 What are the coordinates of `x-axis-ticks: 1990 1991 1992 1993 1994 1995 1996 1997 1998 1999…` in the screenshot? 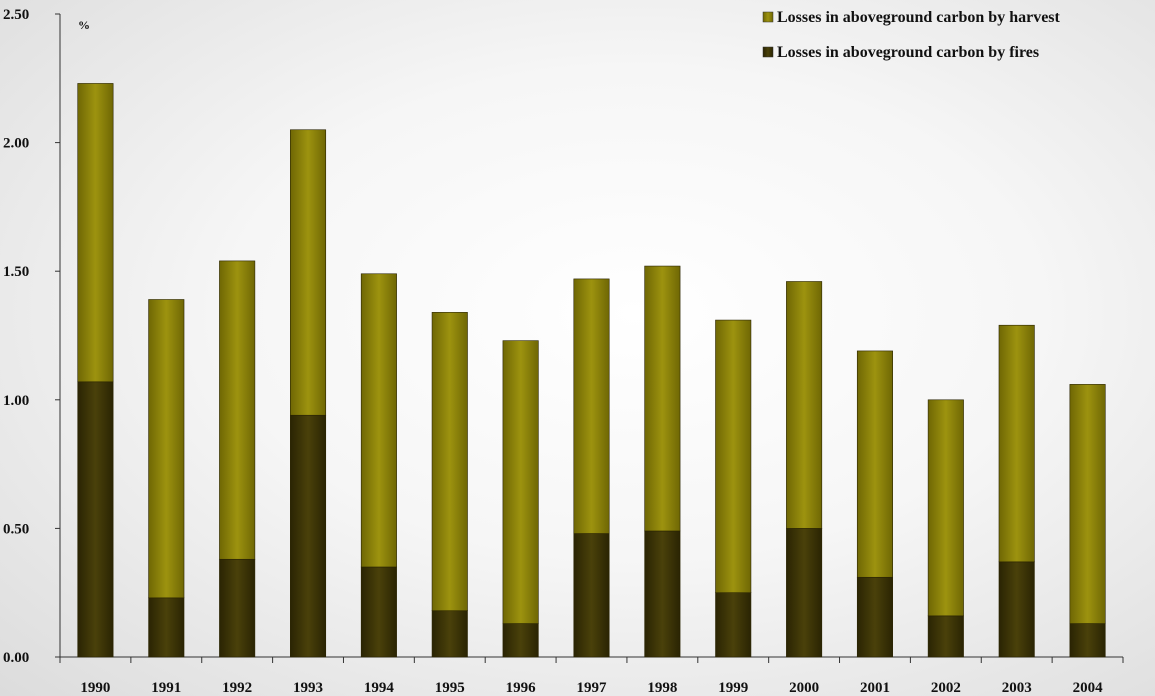 It's located at (591, 676).